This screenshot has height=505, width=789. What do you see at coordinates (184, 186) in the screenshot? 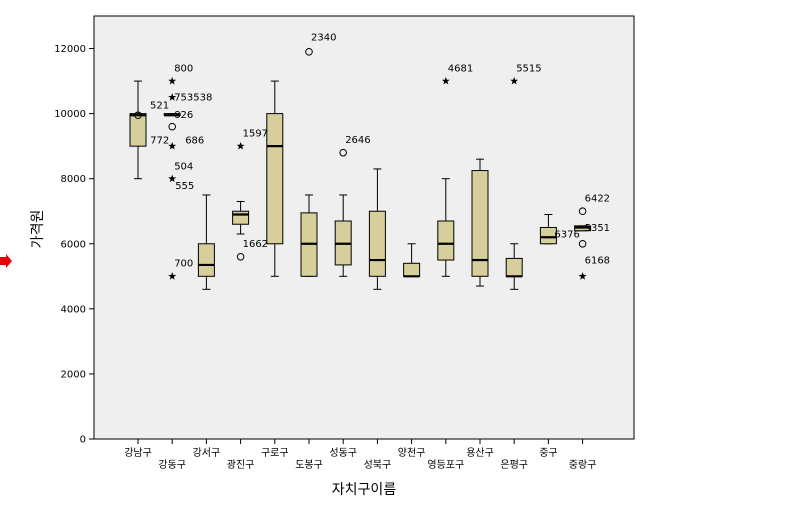
I see `outlier-label: 555` at bounding box center [184, 186].